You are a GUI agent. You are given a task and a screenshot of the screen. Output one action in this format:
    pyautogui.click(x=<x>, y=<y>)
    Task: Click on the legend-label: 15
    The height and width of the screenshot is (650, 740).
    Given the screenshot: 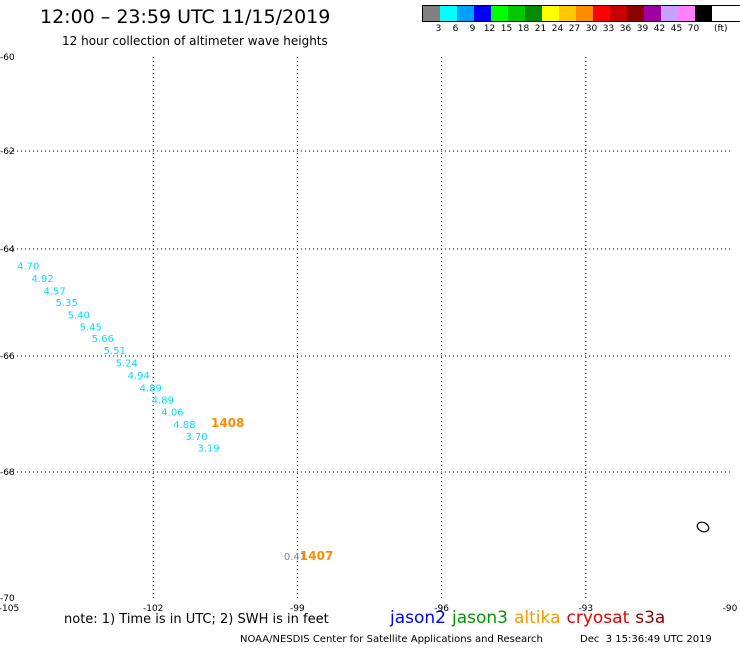 What is the action you would take?
    pyautogui.click(x=506, y=29)
    